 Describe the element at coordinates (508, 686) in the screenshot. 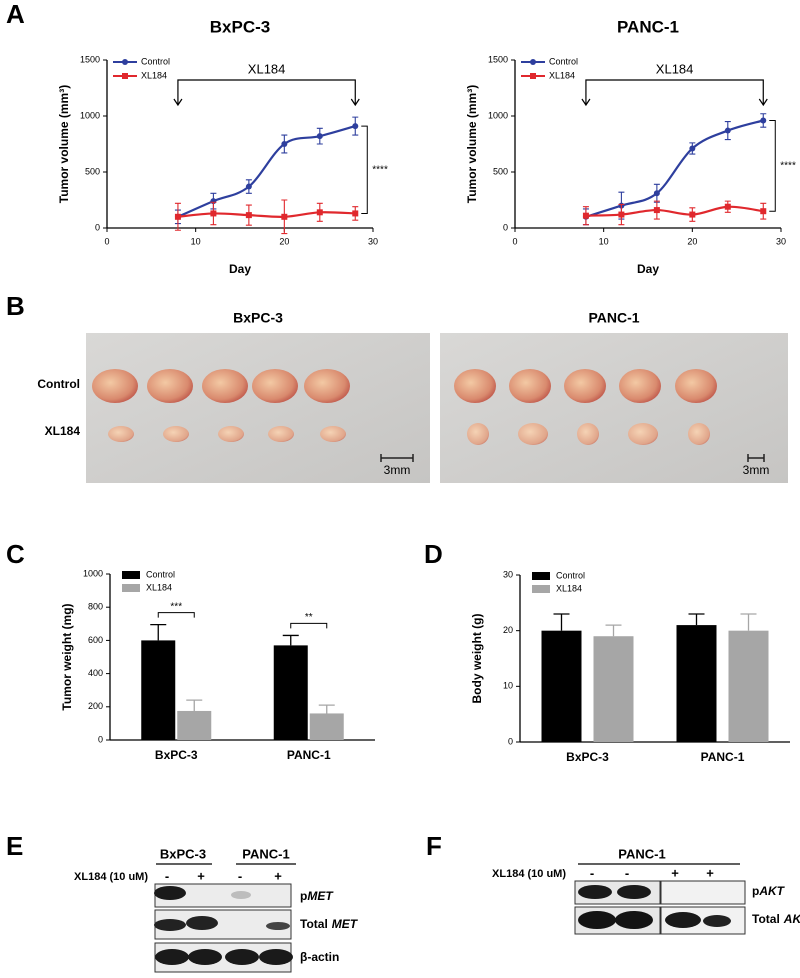

I see `y-tick-label: 10` at that location.